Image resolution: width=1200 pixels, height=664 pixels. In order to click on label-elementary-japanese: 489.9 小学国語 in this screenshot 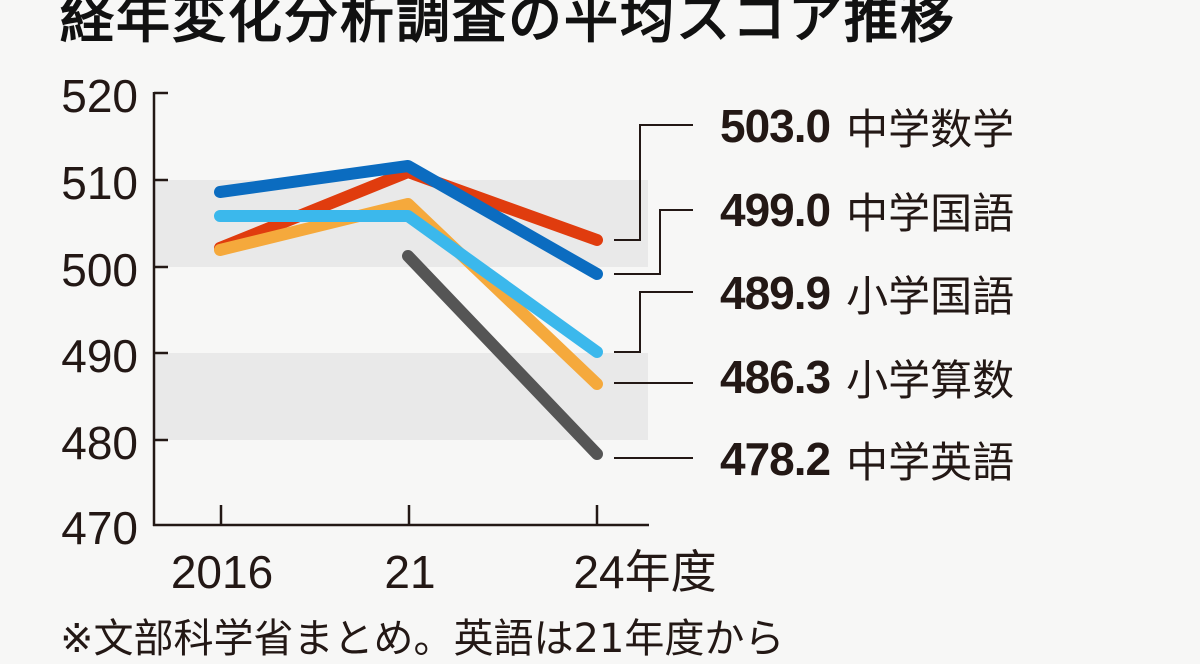, I will do `click(867, 293)`.